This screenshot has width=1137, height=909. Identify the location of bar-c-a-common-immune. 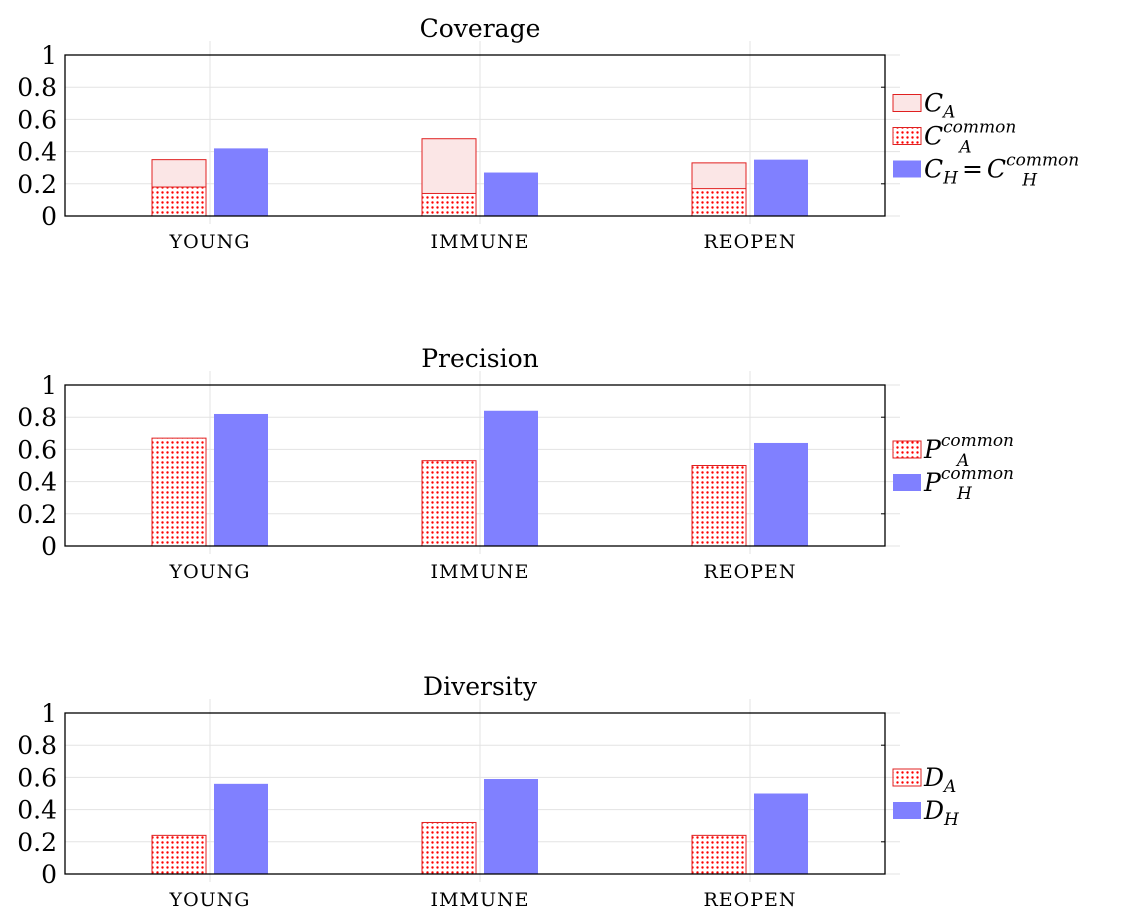
(449, 204).